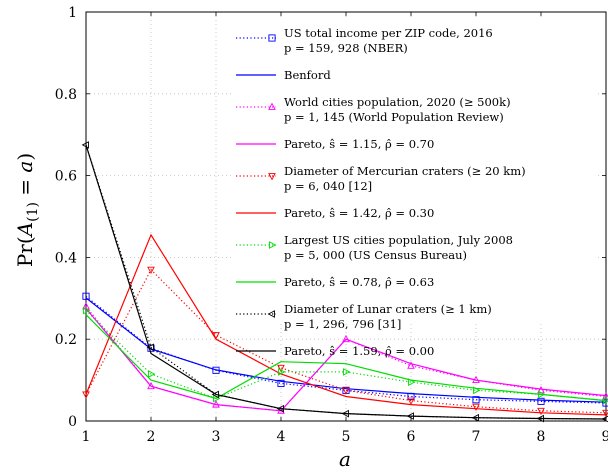 The height and width of the screenshot is (474, 608). What do you see at coordinates (388, 309) in the screenshot?
I see `legend-label: Diameter of Lunar craters (≥ 1 km)` at bounding box center [388, 309].